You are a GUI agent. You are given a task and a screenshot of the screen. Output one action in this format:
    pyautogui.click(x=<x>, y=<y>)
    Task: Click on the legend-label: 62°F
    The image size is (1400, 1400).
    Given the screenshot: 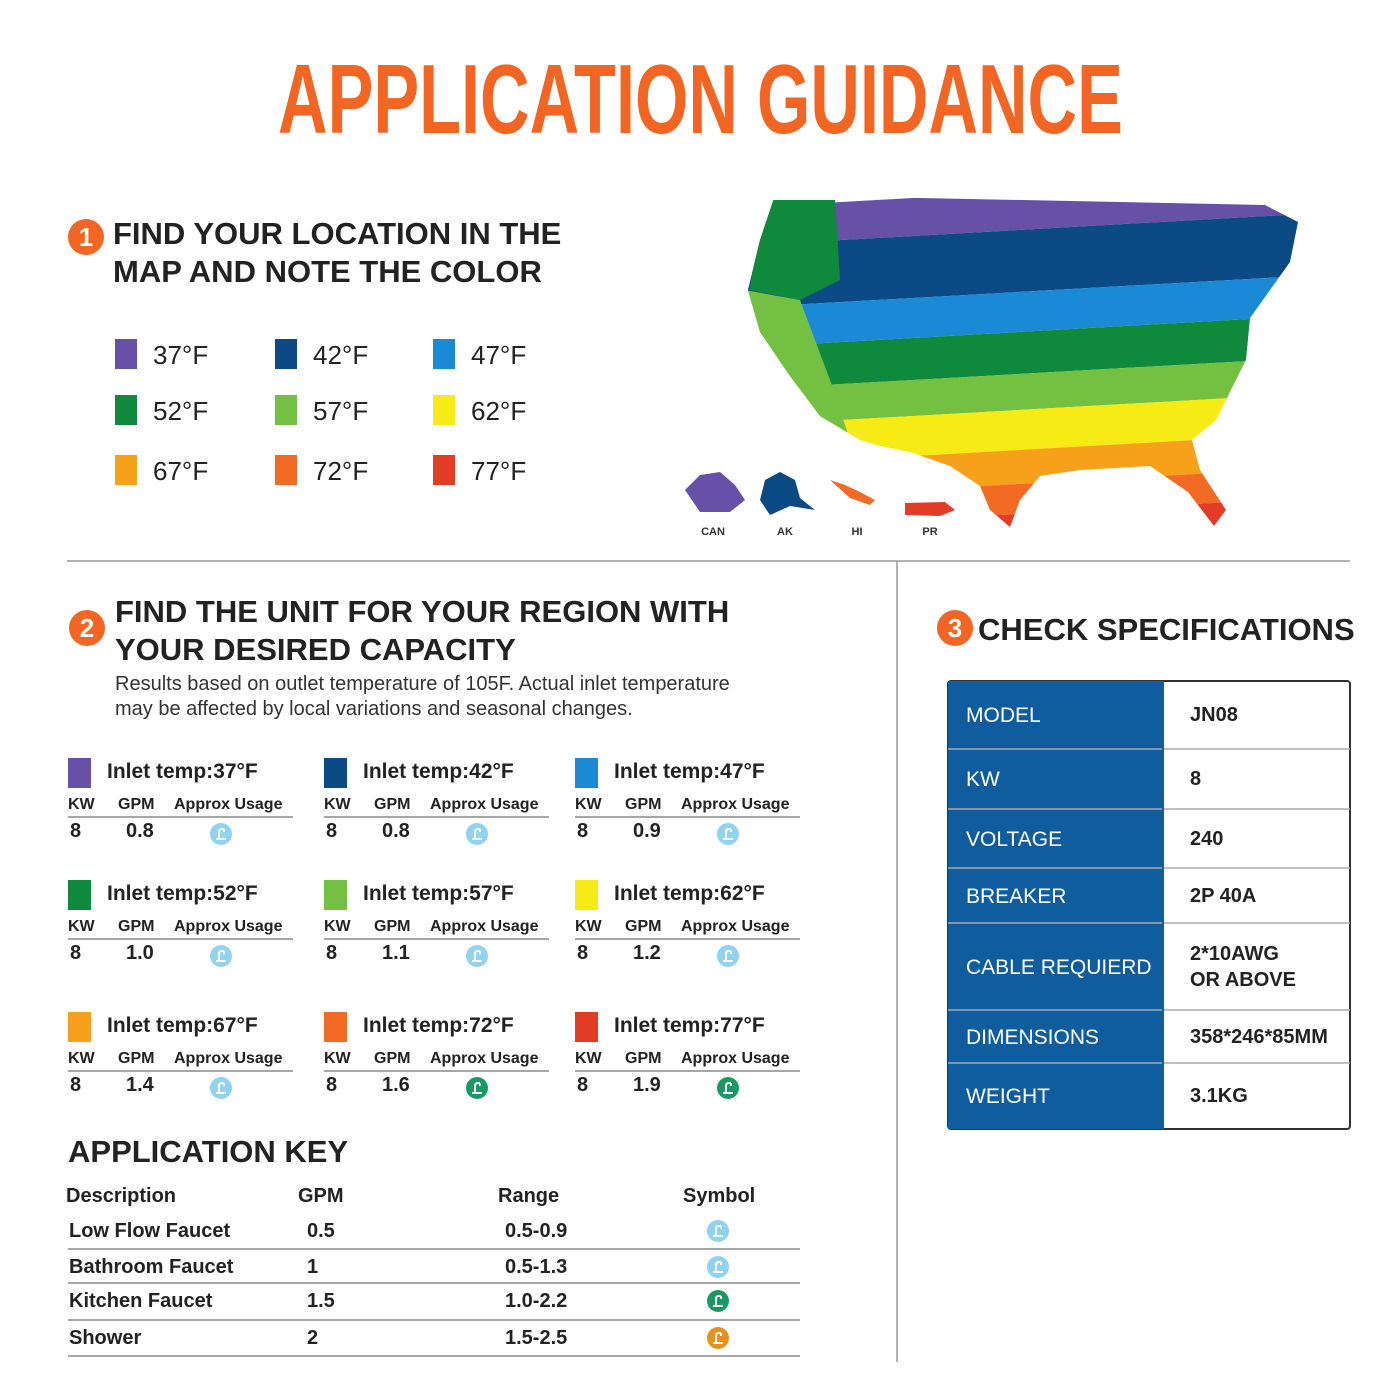 What is the action you would take?
    pyautogui.click(x=499, y=411)
    